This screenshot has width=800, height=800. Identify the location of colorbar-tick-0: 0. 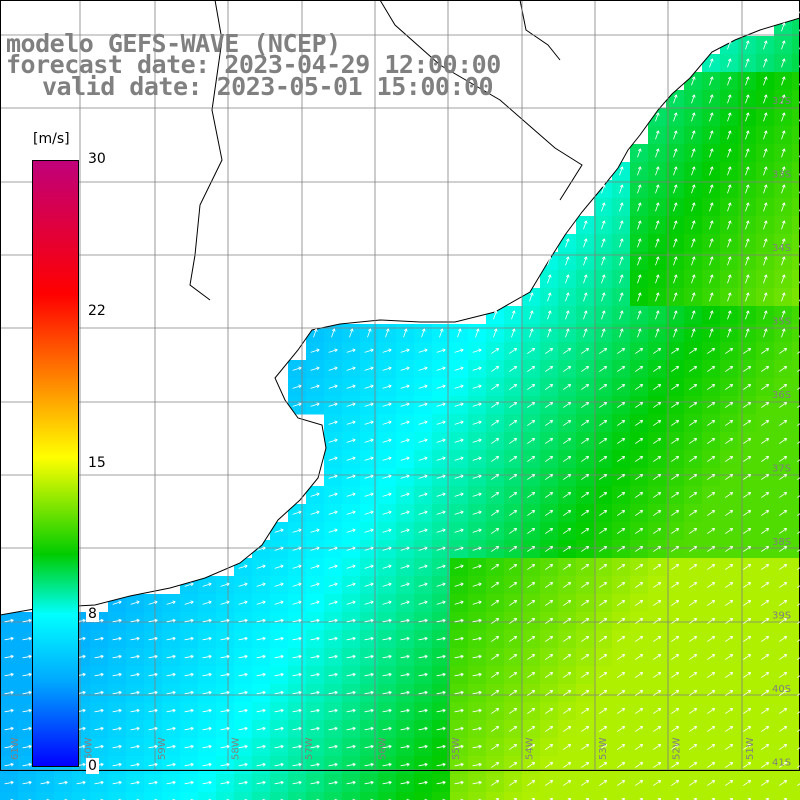
(92, 766).